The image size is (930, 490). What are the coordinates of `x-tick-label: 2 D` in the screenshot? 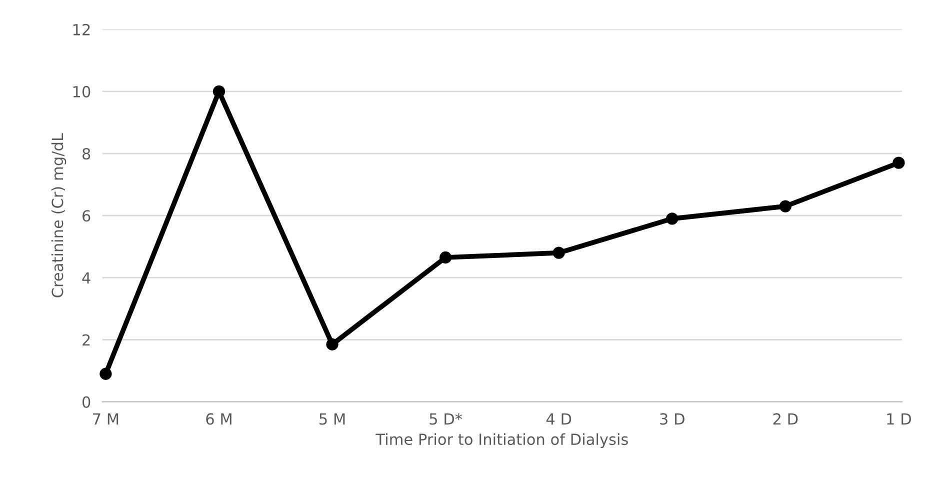 It's located at (785, 419).